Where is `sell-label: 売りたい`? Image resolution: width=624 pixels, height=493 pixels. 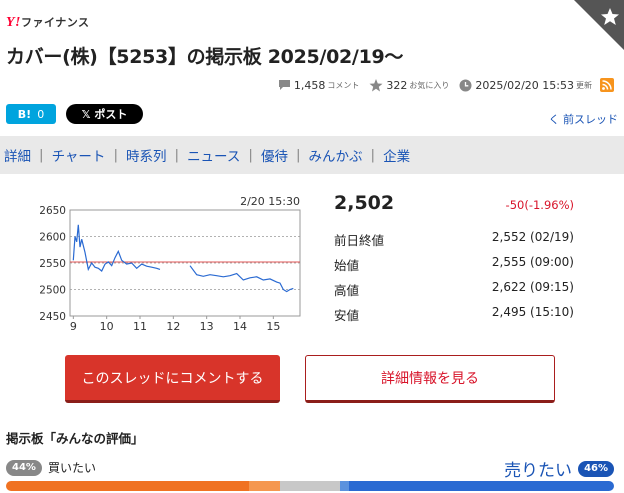 sell-label: 売りたい is located at coordinates (538, 471).